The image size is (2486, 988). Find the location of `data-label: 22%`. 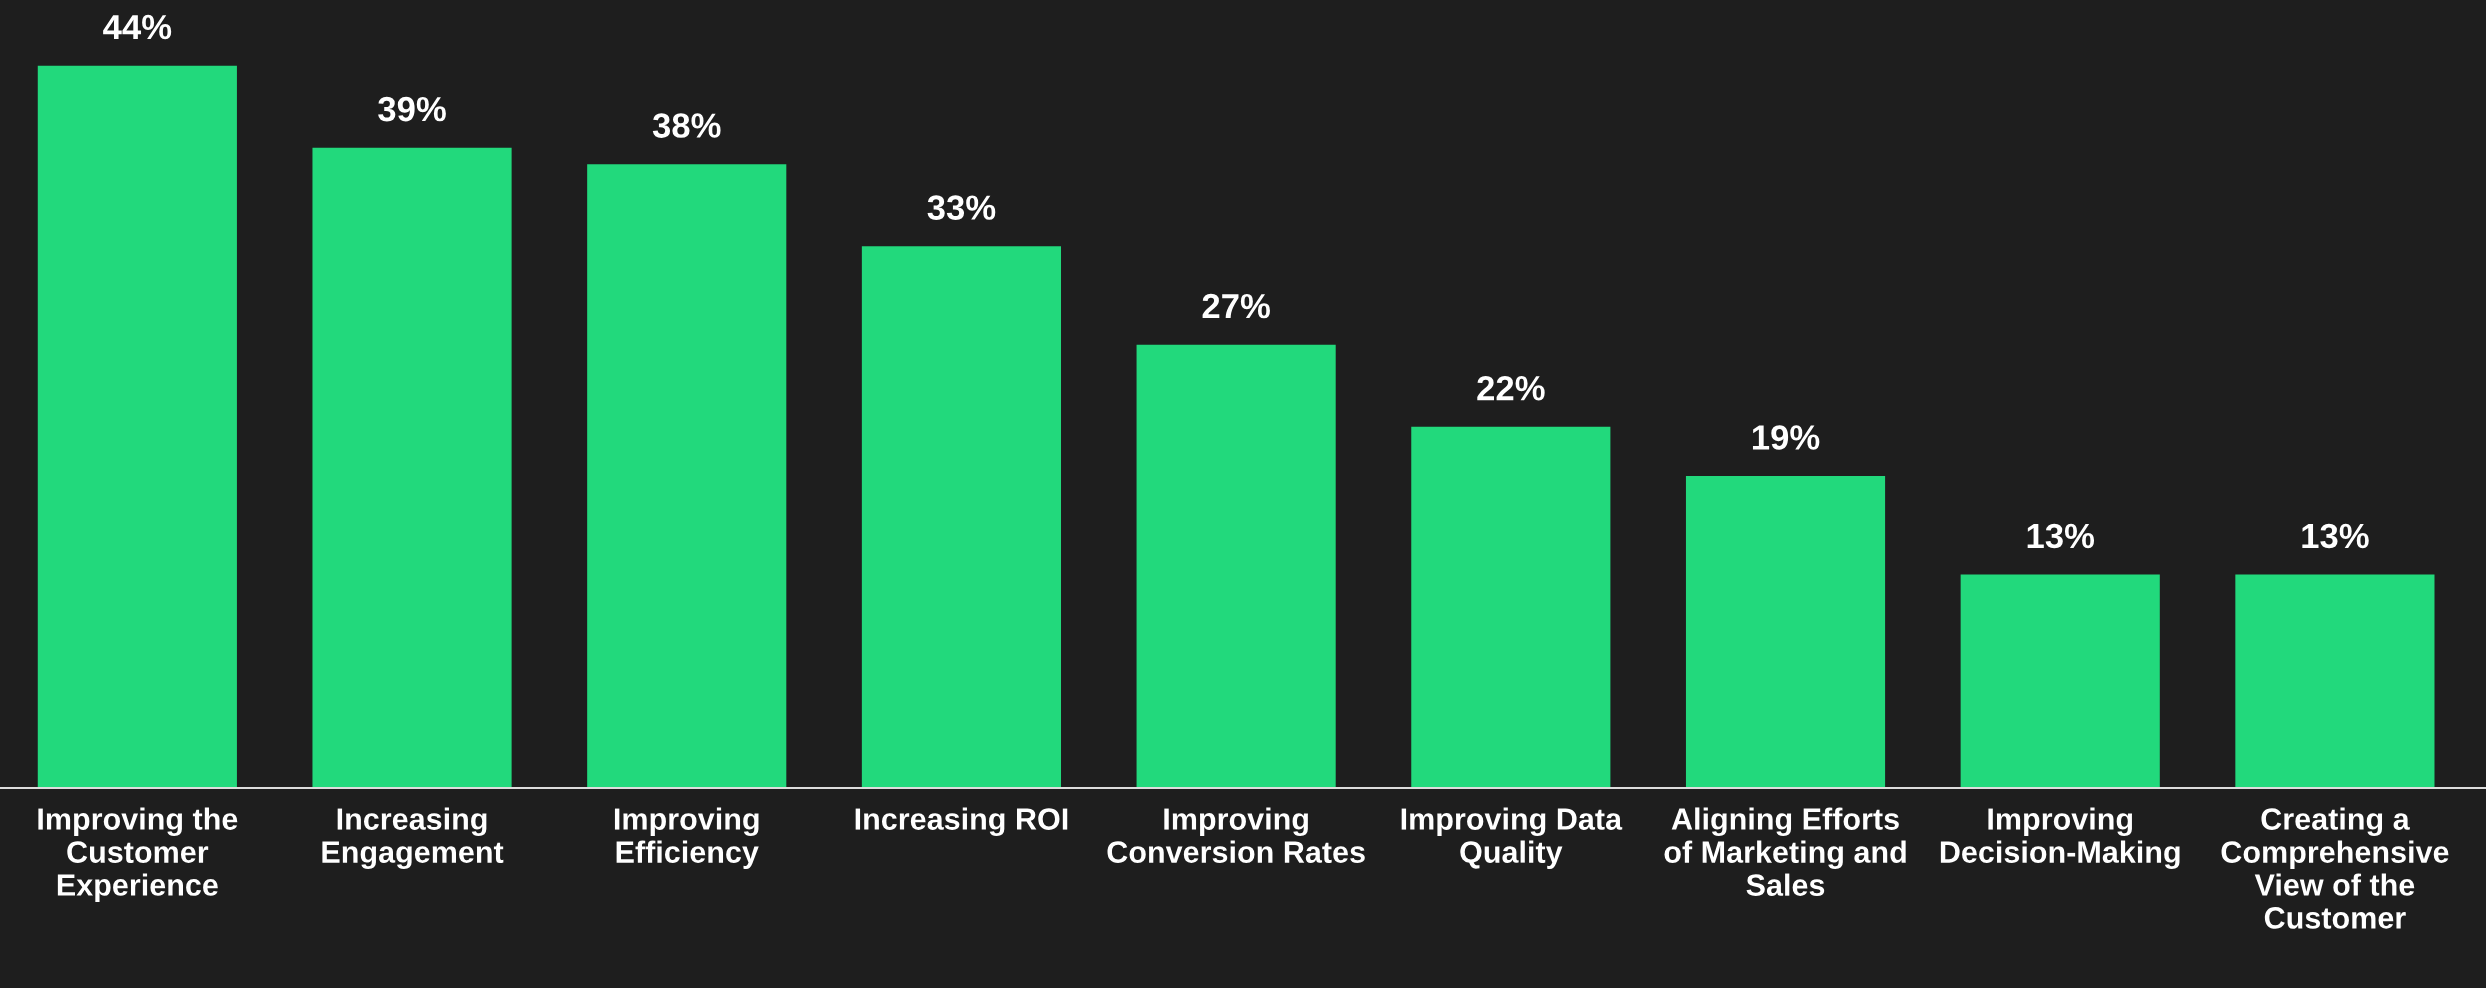

data-label: 22% is located at coordinates (1511, 388).